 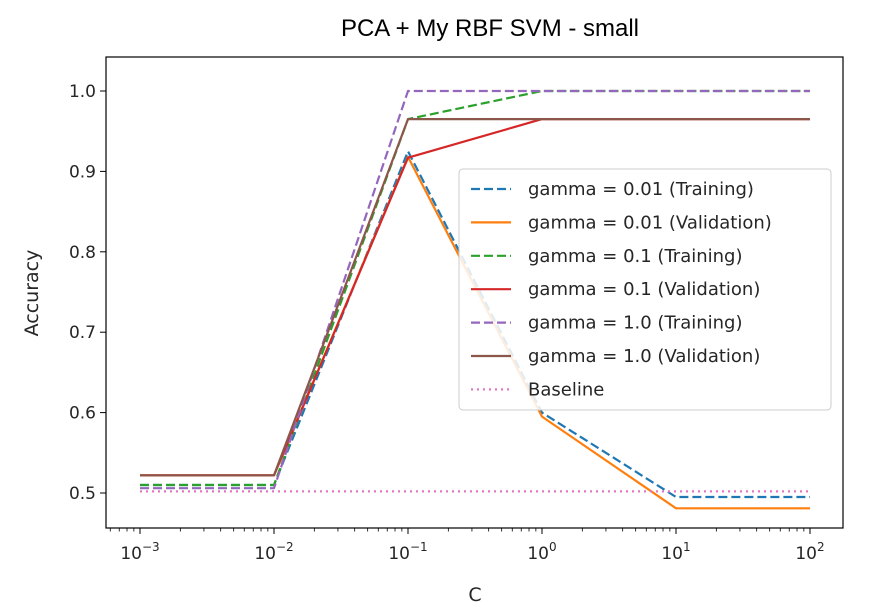 I want to click on x-tick-exponent: 0, so click(x=553, y=547).